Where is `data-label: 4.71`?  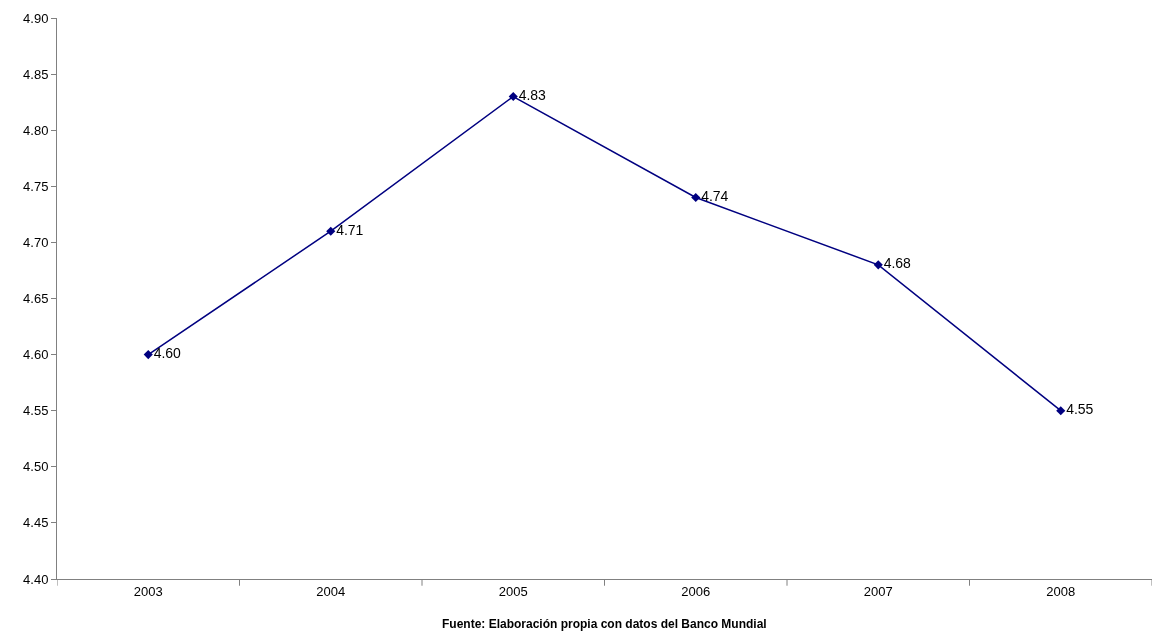
data-label: 4.71 is located at coordinates (350, 229).